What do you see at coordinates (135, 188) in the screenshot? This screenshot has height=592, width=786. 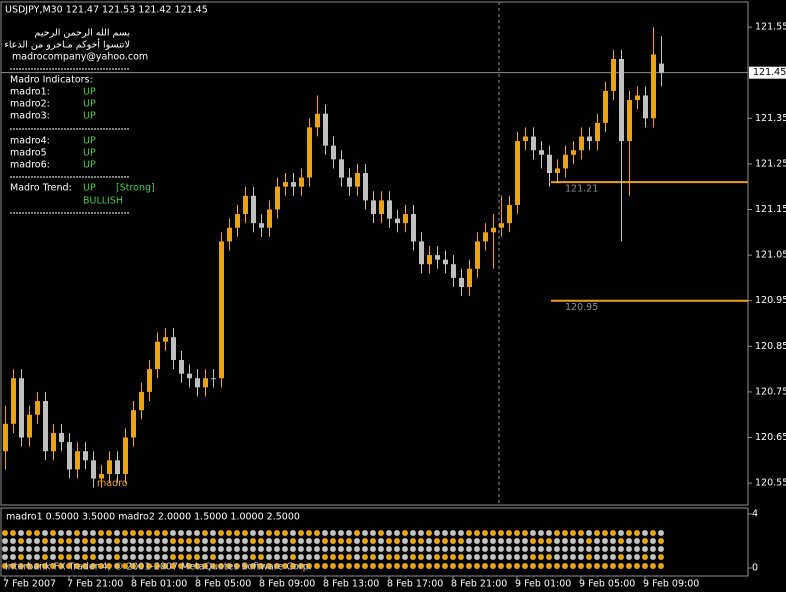 I see `overlay-value: [Strong]` at bounding box center [135, 188].